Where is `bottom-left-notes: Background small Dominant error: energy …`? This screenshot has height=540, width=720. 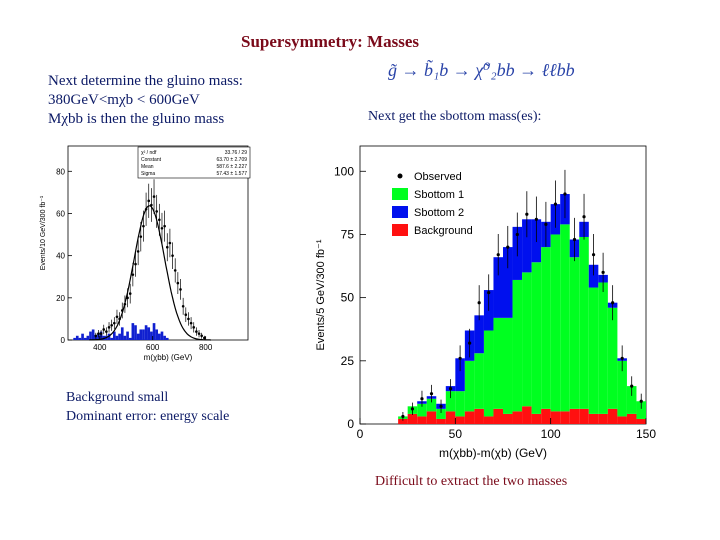 bottom-left-notes: Background small Dominant error: energy … is located at coordinates (147, 407).